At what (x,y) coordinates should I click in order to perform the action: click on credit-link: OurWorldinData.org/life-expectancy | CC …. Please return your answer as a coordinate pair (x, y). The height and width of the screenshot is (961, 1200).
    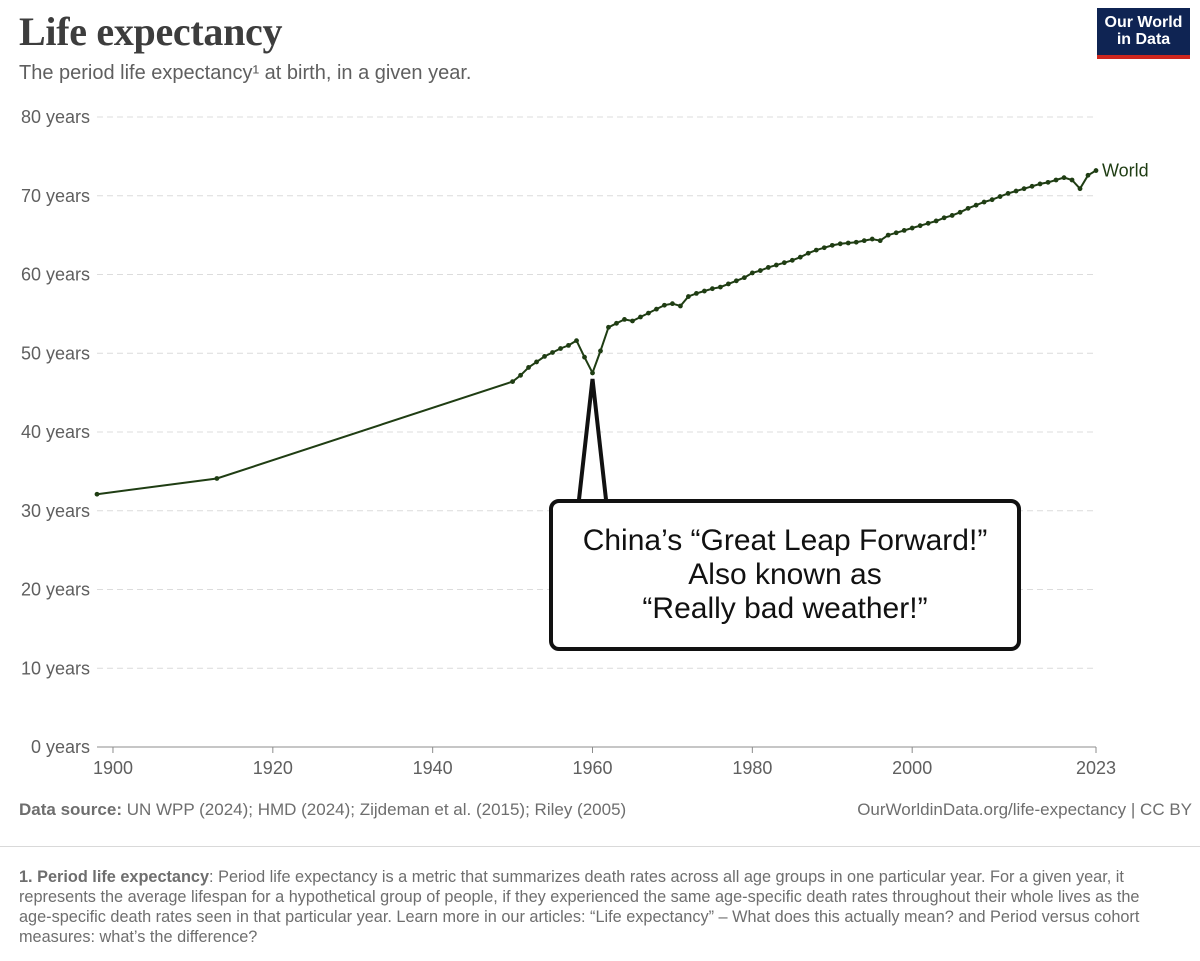
    Looking at the image, I should click on (1024, 809).